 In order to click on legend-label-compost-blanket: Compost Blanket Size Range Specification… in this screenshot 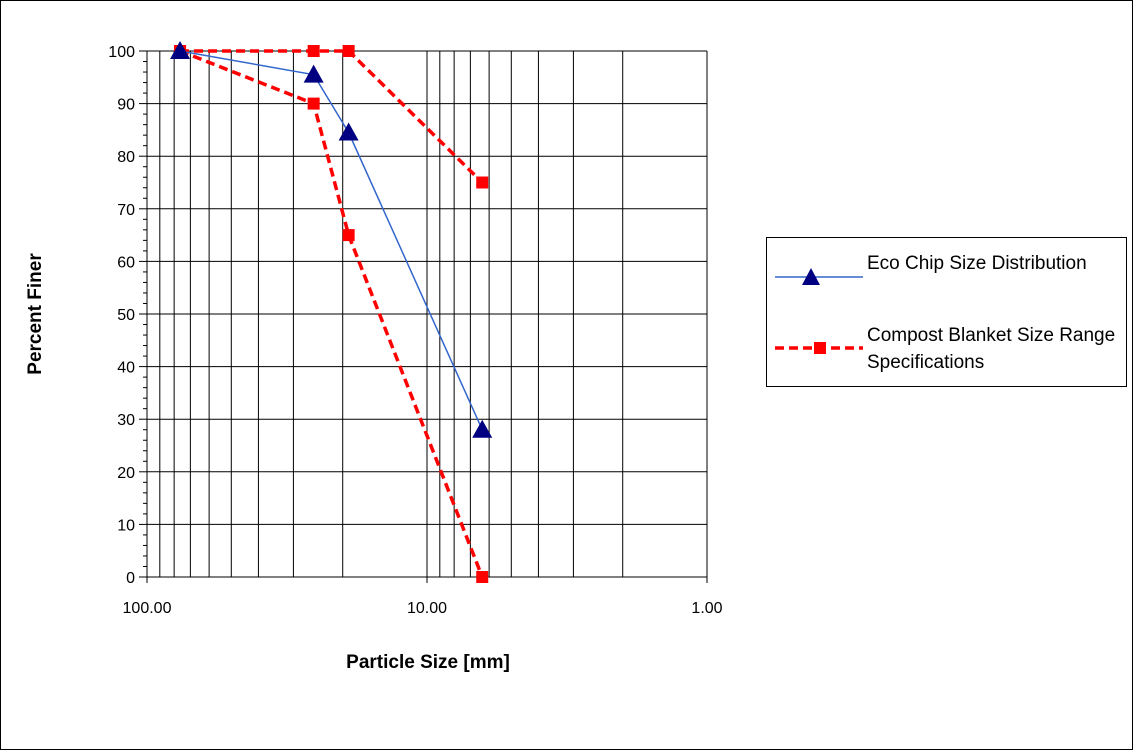, I will do `click(991, 349)`.